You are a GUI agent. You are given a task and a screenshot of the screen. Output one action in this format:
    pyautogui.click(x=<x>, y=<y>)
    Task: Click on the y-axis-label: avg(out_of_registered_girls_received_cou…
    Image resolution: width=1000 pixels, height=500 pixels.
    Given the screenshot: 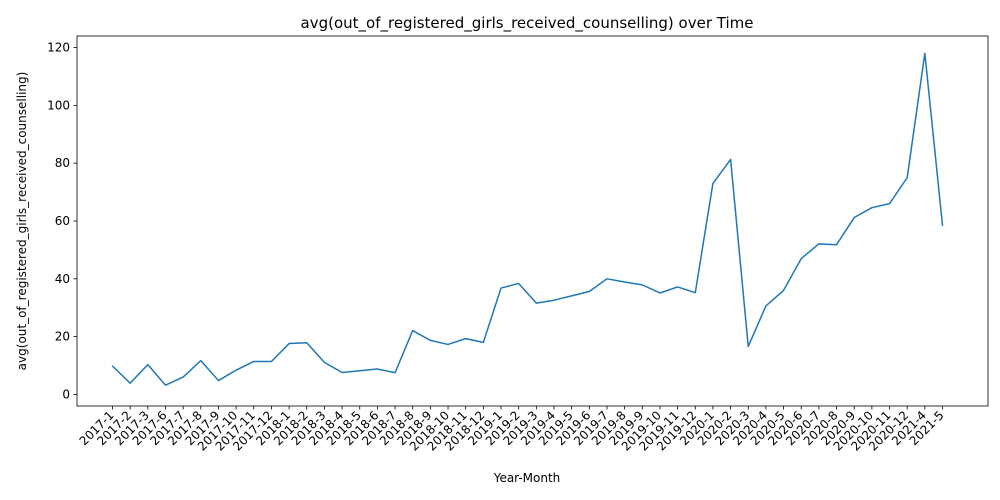 What is the action you would take?
    pyautogui.click(x=22, y=221)
    